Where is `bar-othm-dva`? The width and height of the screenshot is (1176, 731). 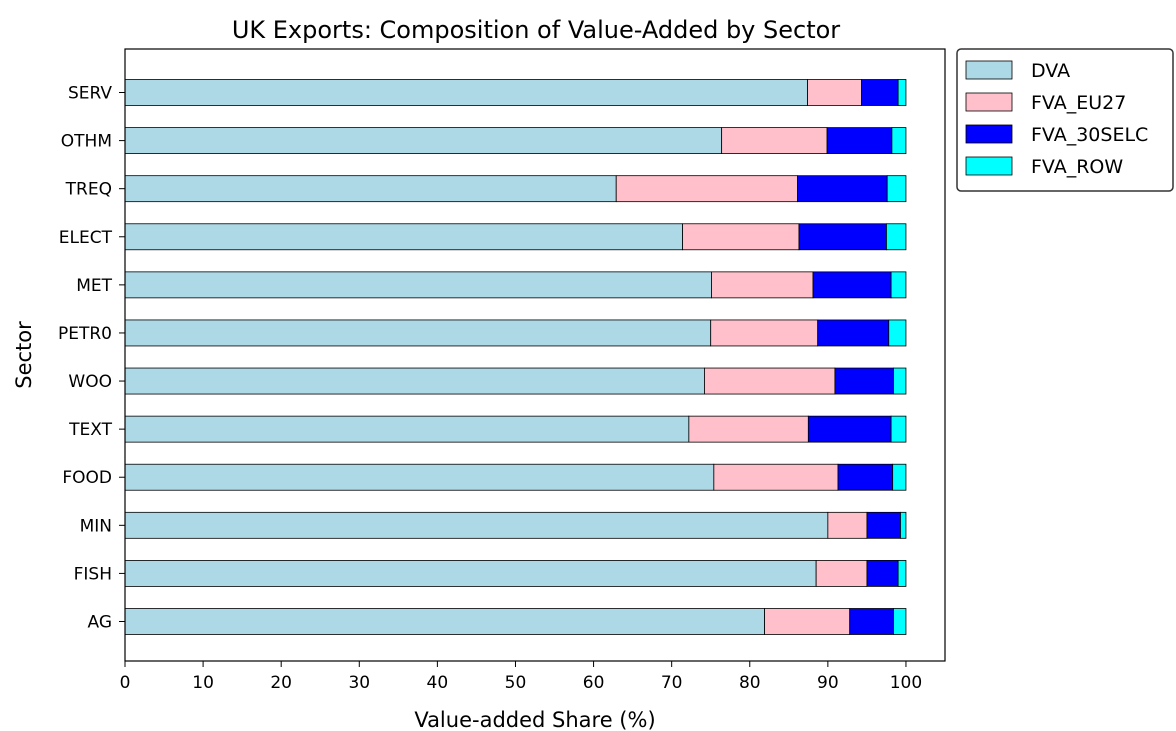 bar-othm-dva is located at coordinates (423, 140).